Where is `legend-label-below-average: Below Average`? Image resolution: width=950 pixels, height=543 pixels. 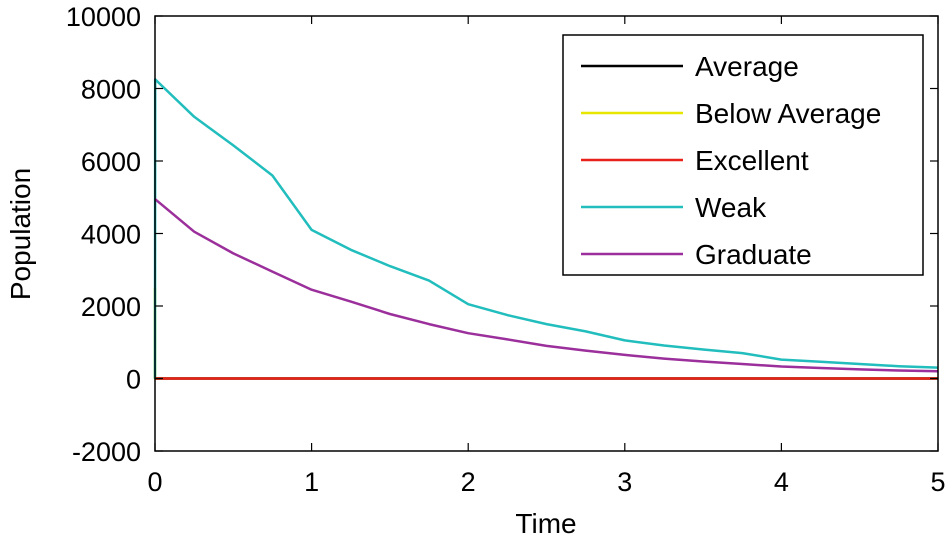 legend-label-below-average: Below Average is located at coordinates (788, 113).